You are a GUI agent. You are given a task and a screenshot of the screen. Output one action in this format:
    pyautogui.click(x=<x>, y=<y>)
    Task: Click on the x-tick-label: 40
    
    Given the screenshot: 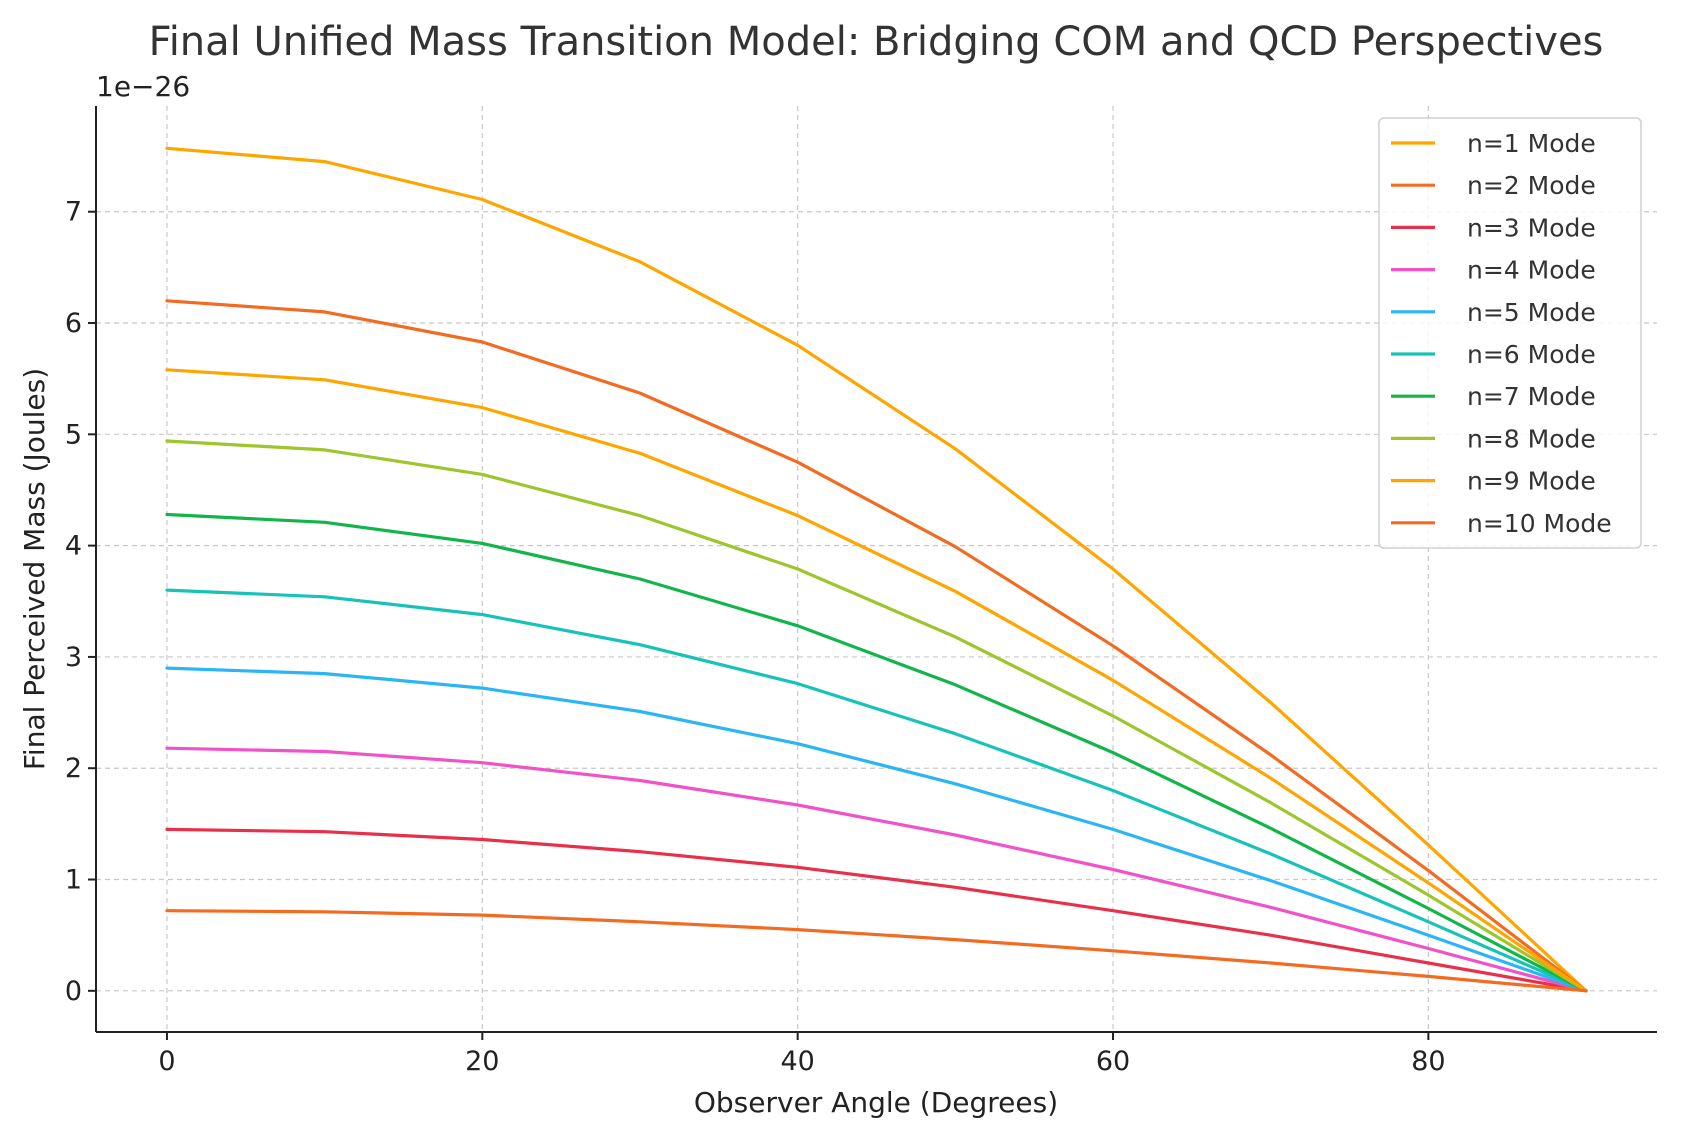 What is the action you would take?
    pyautogui.click(x=797, y=1061)
    